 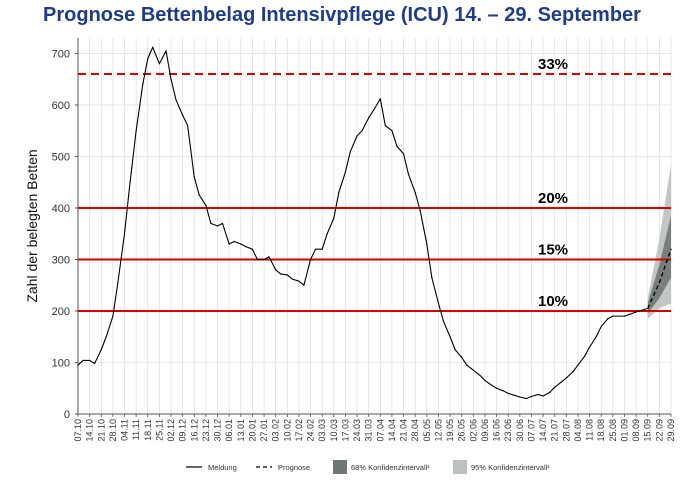 I want to click on x-tick-label: 28.10, so click(x=113, y=430).